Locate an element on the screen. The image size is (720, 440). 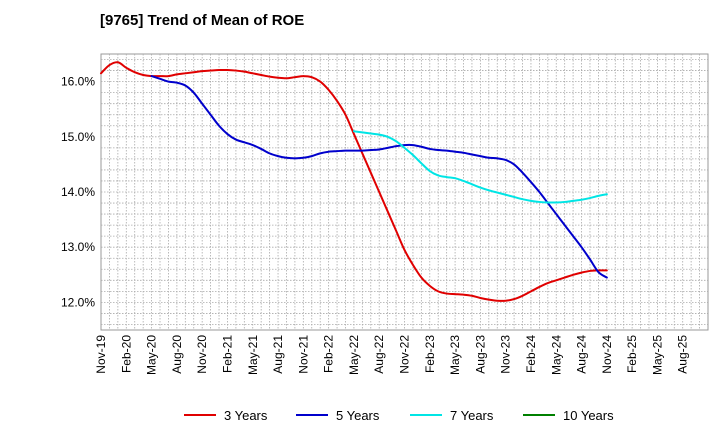
x-tick-label: Feb-24 is located at coordinates (531, 354).